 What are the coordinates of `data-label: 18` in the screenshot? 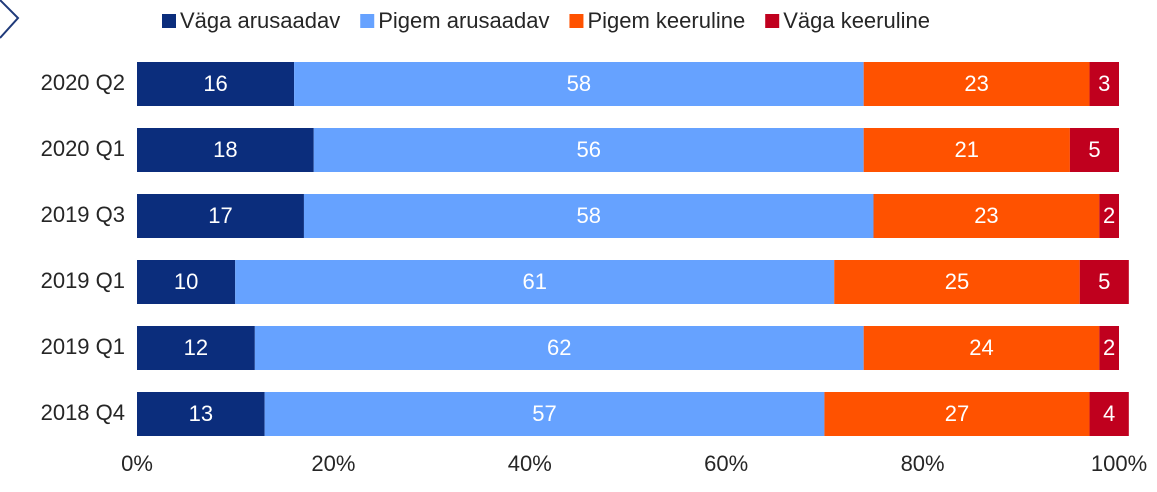 It's located at (225, 149).